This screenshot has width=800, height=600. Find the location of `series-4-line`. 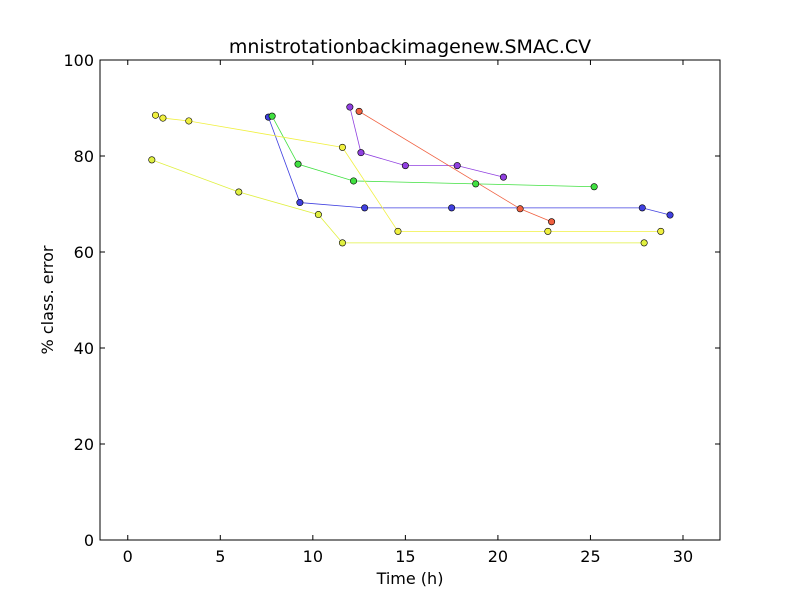

series-4-line is located at coordinates (408, 173).